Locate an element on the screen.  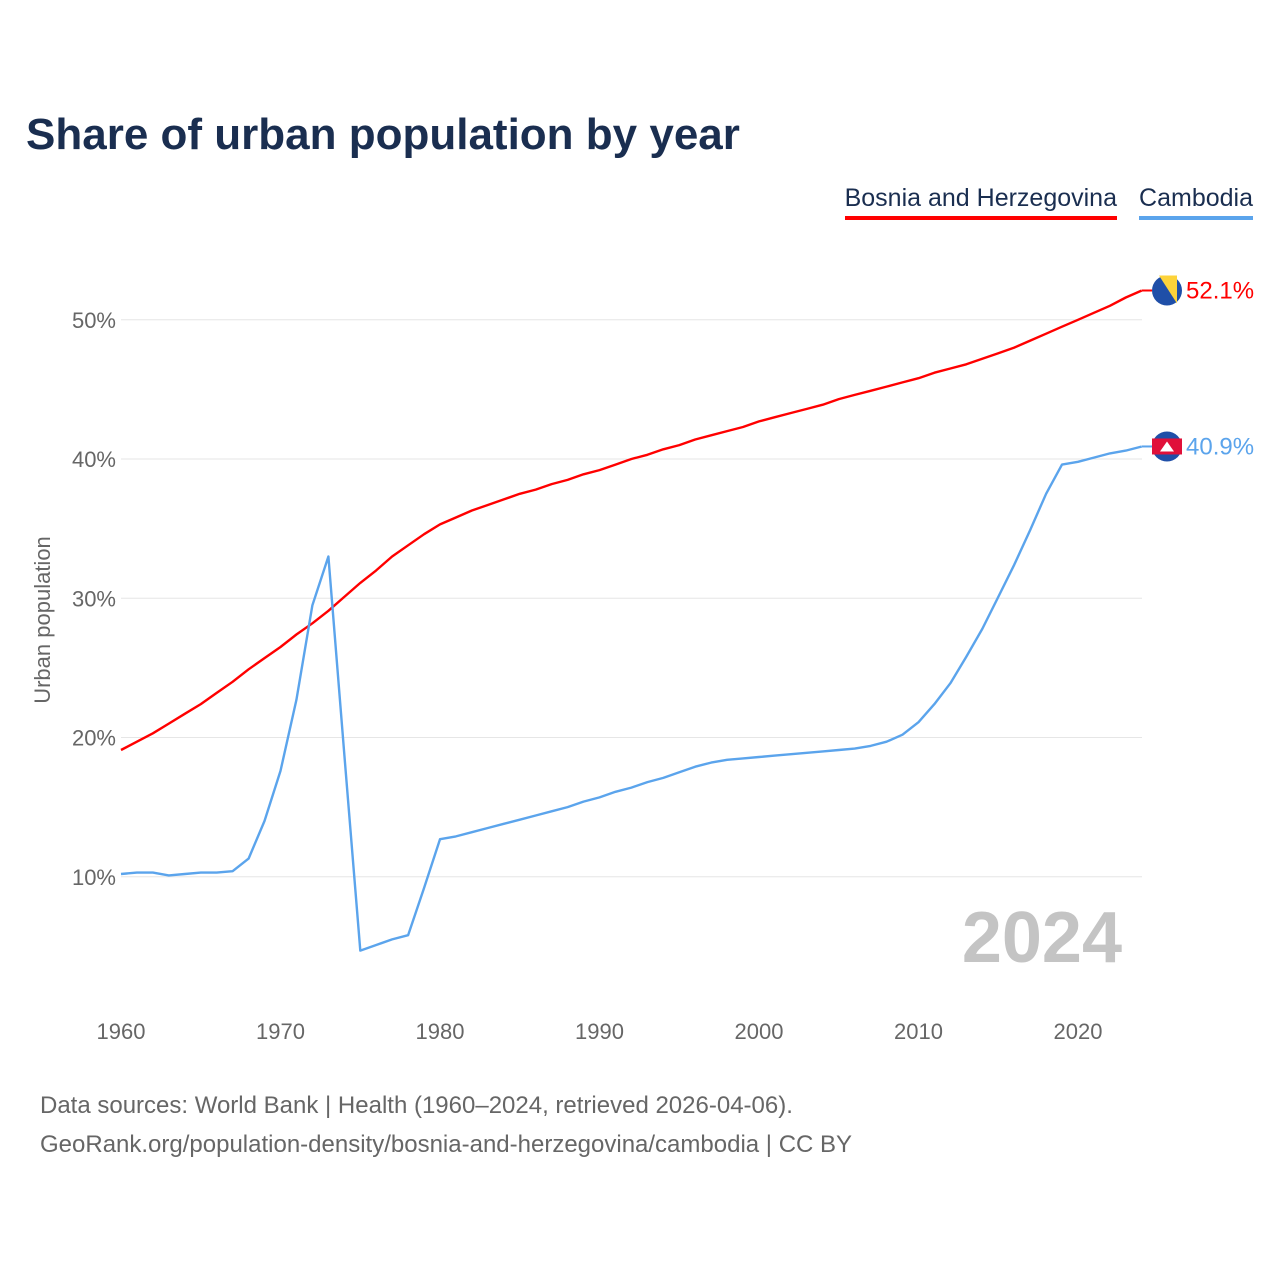
year-watermark: 2024 is located at coordinates (1042, 938).